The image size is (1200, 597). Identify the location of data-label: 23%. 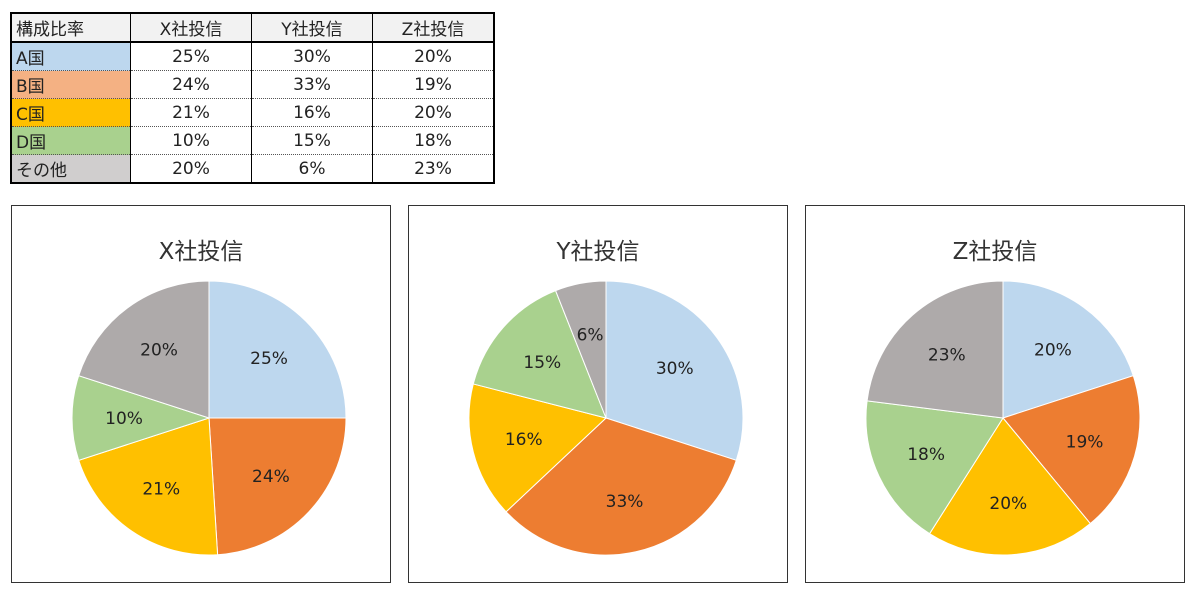
(947, 355).